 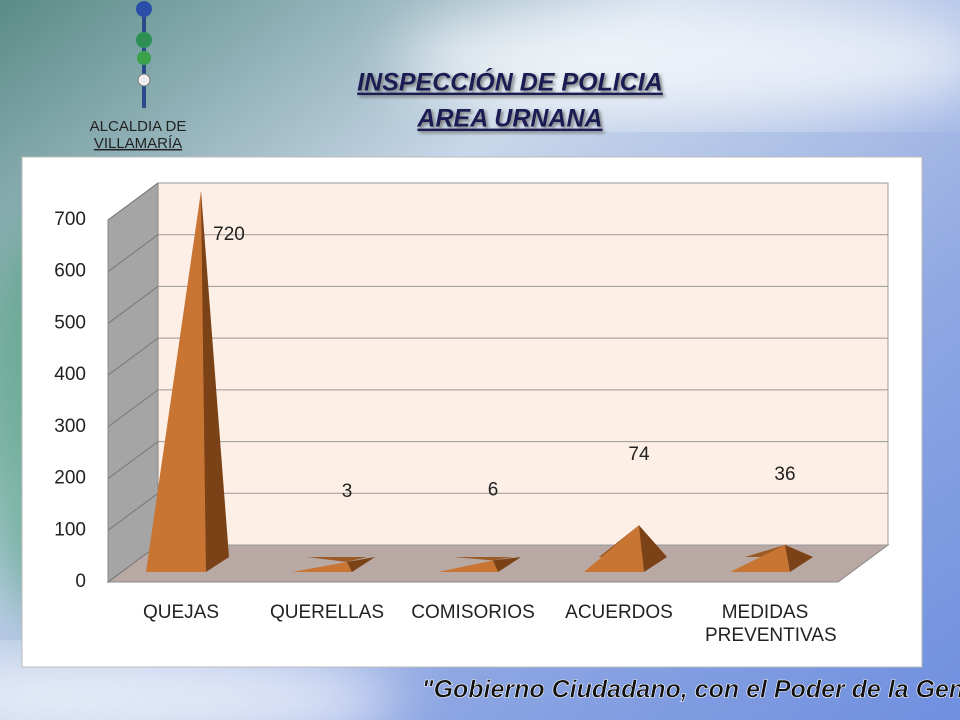 I want to click on side-wall, so click(x=133, y=382).